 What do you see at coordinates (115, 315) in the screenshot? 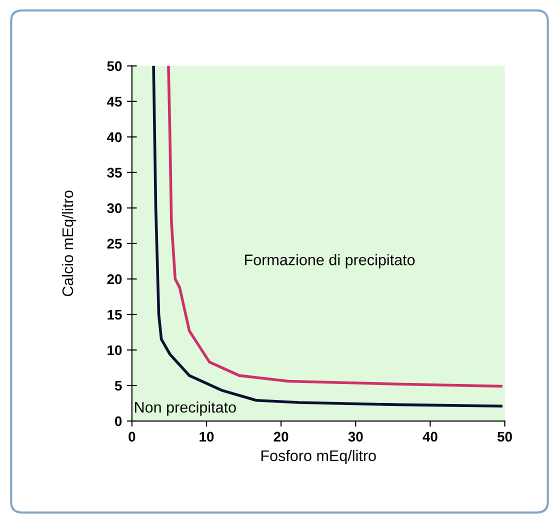
I see `y-tick-label: 15` at bounding box center [115, 315].